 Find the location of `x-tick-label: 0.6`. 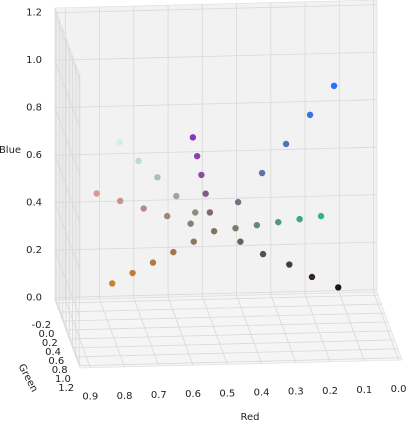

x-tick-label: 0.6 is located at coordinates (193, 394).